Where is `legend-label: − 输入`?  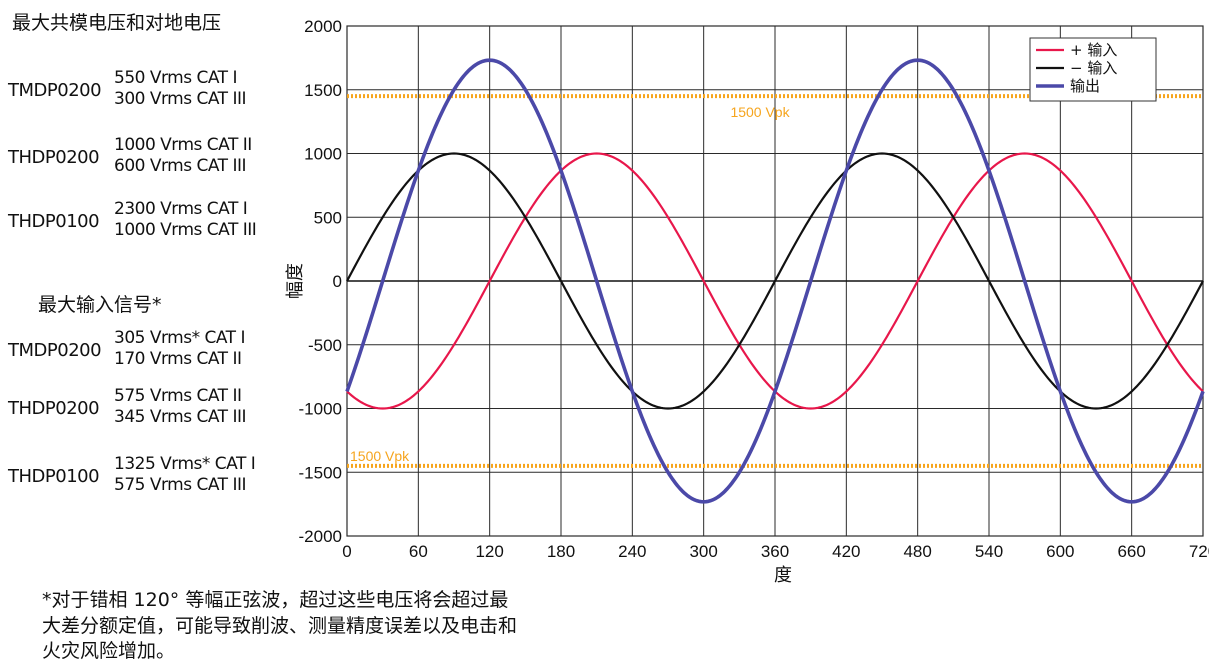
legend-label: − 输入 is located at coordinates (1093, 68).